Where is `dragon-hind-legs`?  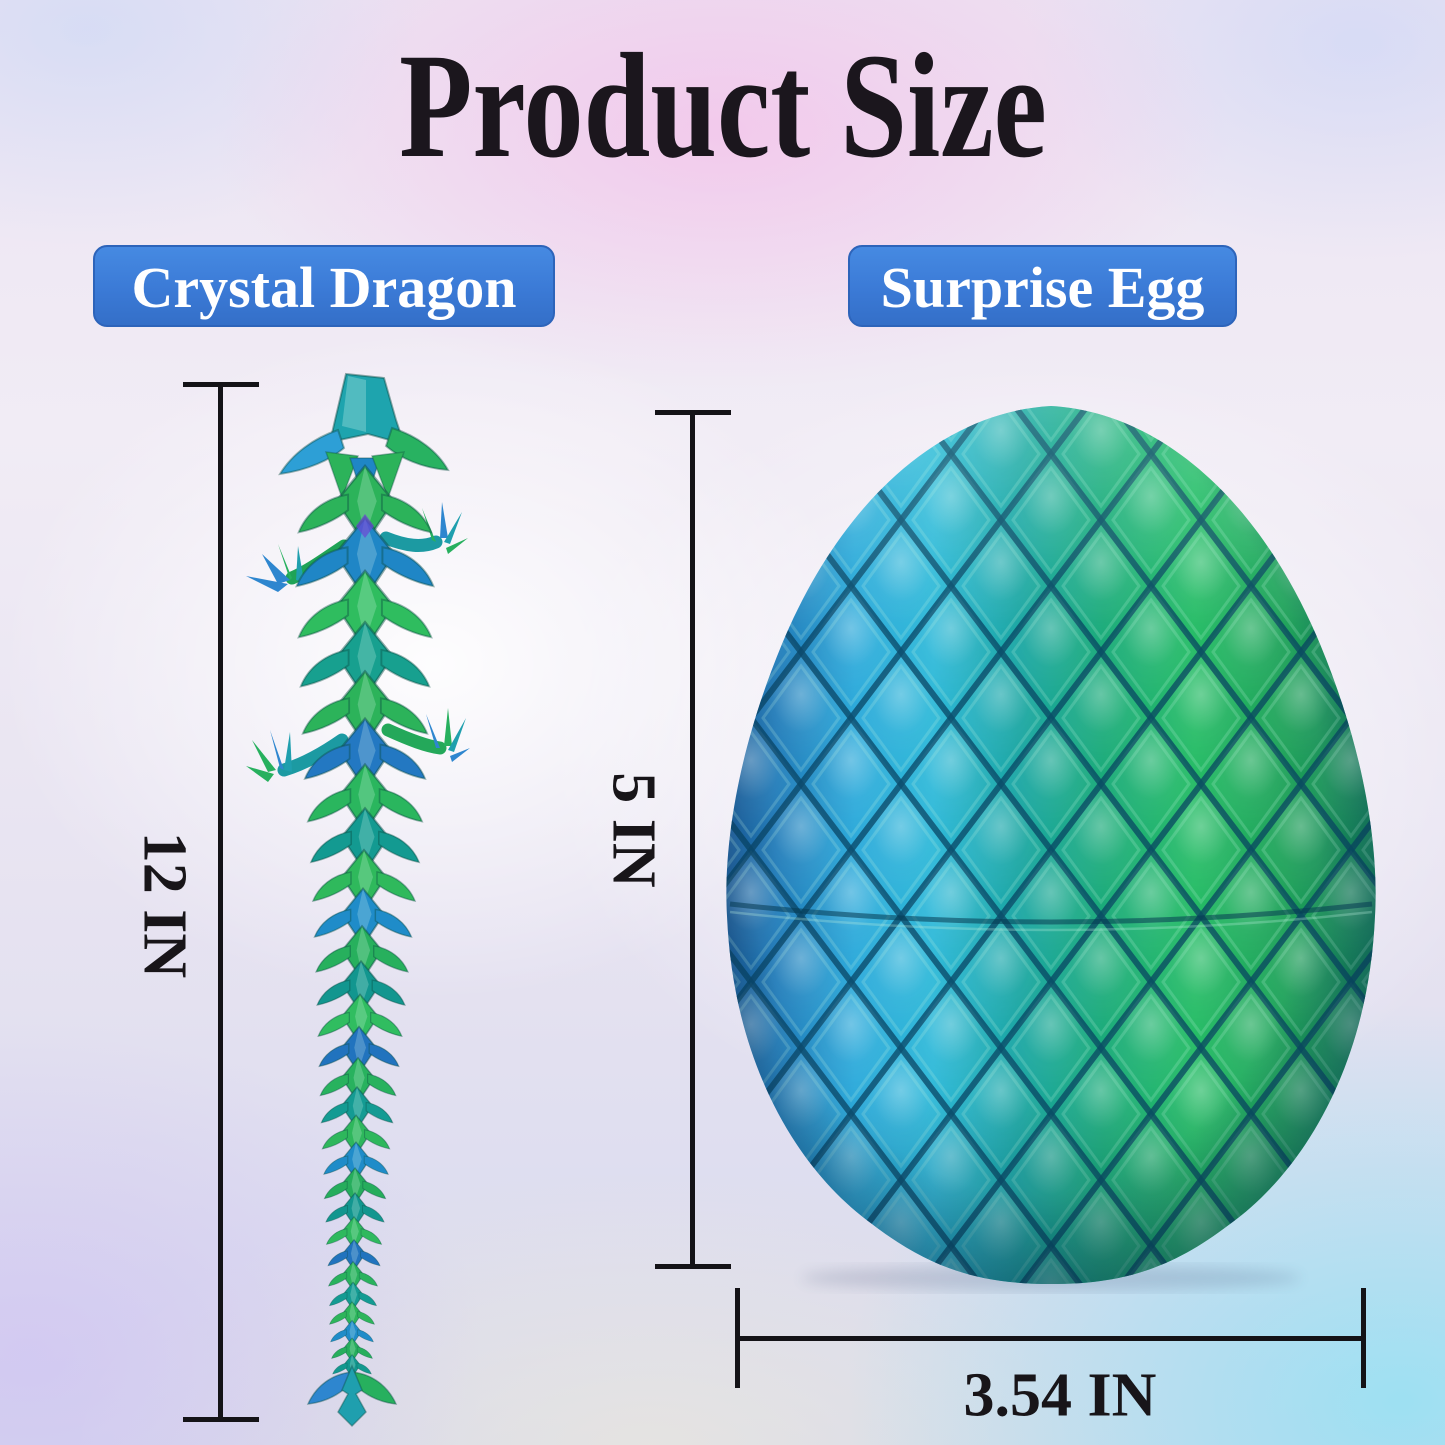 dragon-hind-legs is located at coordinates (358, 745).